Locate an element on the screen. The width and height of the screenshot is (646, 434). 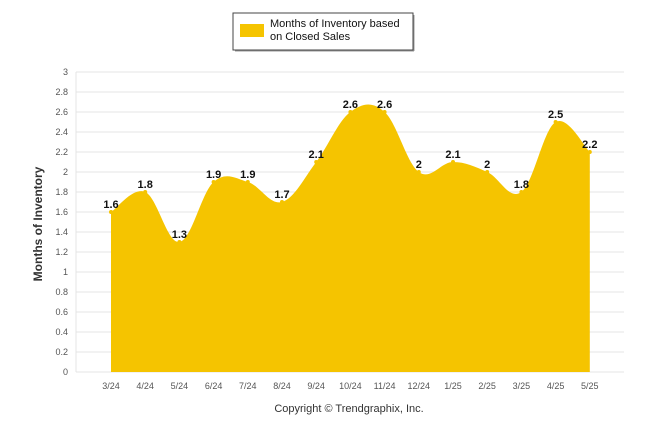
x-tick-label: 9/24 is located at coordinates (316, 386).